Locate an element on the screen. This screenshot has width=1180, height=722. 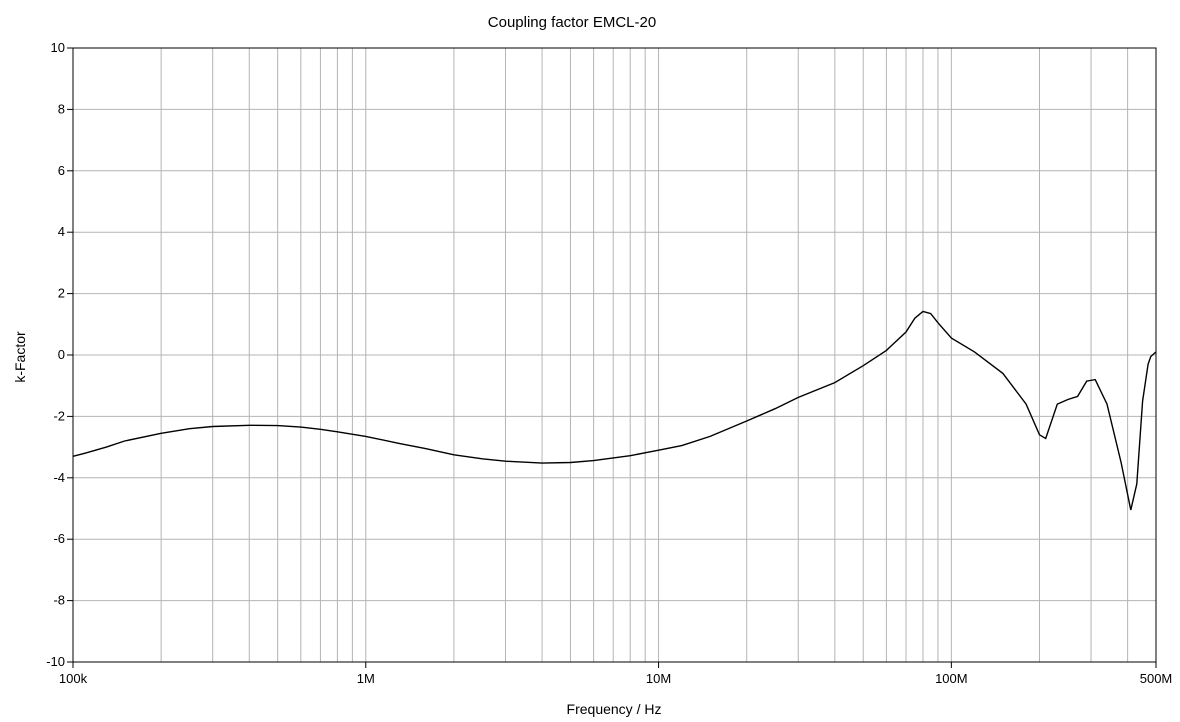
x-tick-label: 10M is located at coordinates (658, 678).